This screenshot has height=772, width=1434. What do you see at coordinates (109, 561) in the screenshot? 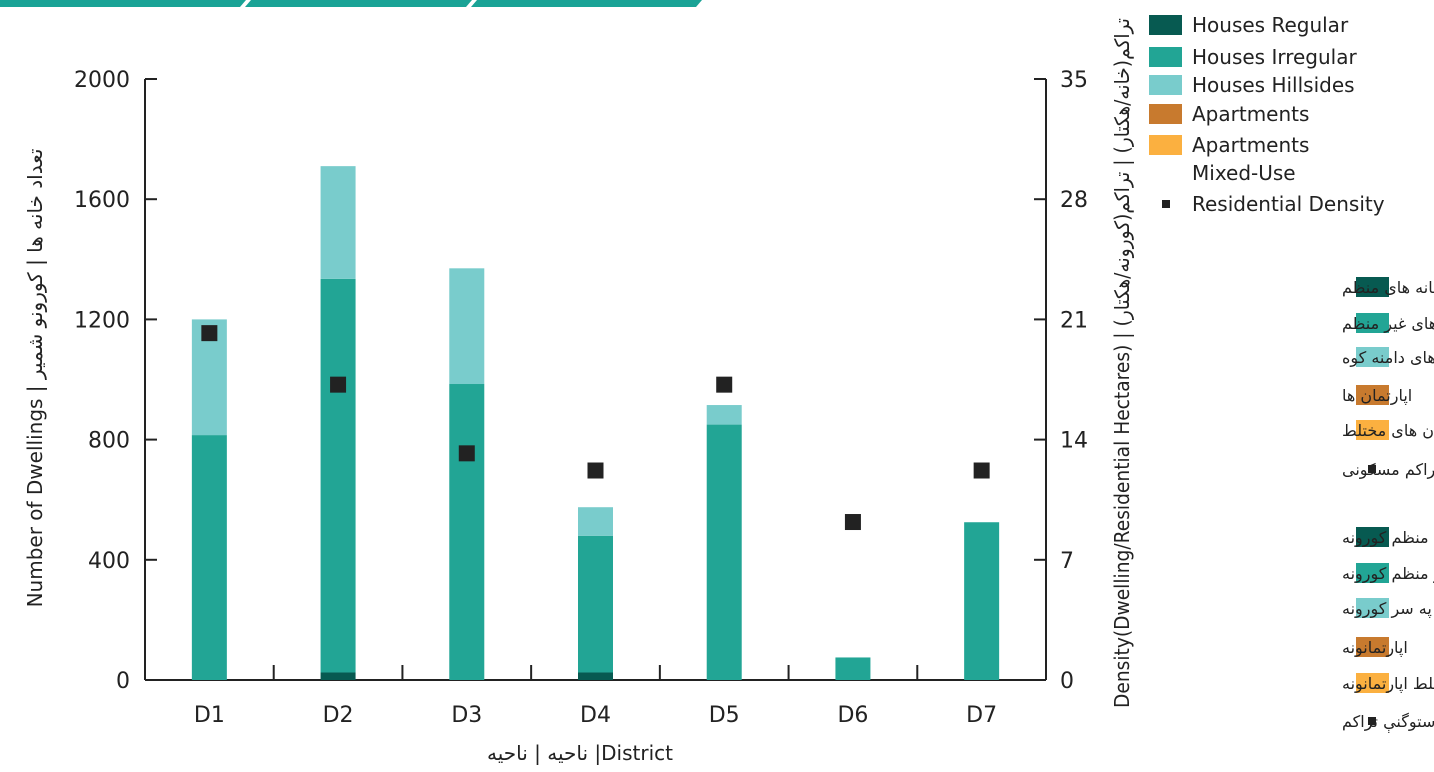
I see `y-tick-label: 400` at bounding box center [109, 561].